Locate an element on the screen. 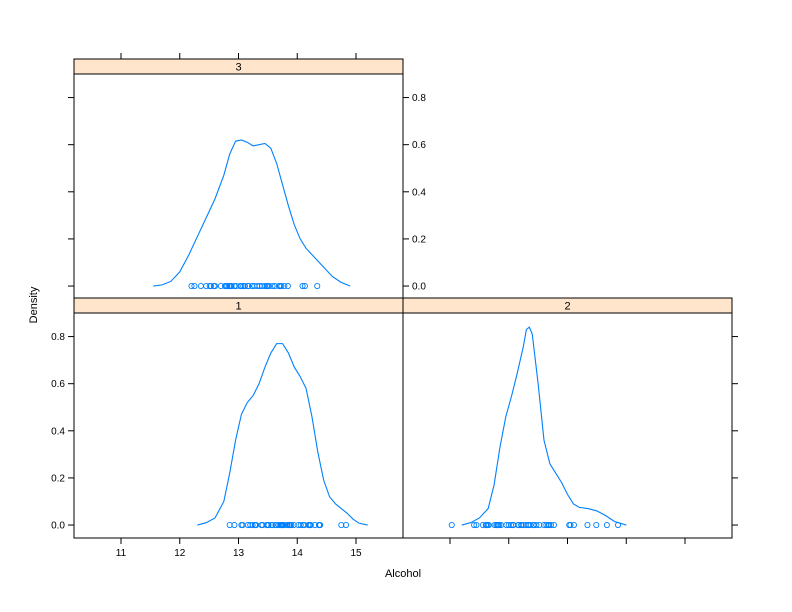  y-tick-label-right-4: 0.8 is located at coordinates (419, 98).